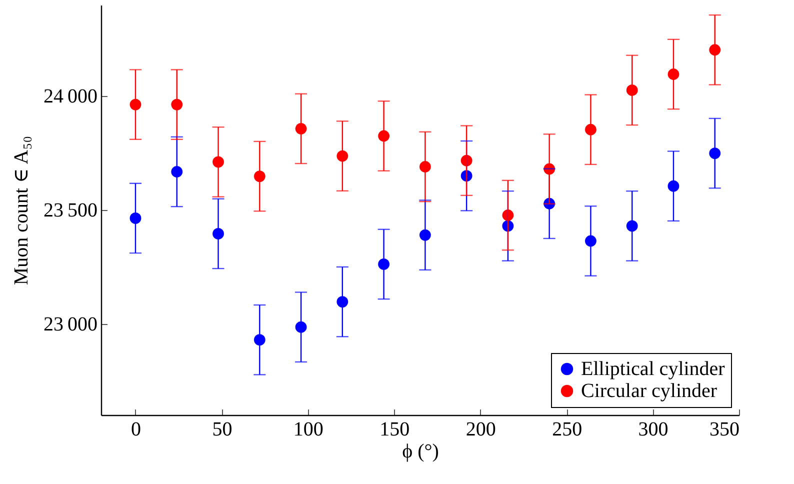 This screenshot has height=484, width=794. What do you see at coordinates (649, 391) in the screenshot?
I see `legend-label: Circular cylinder` at bounding box center [649, 391].